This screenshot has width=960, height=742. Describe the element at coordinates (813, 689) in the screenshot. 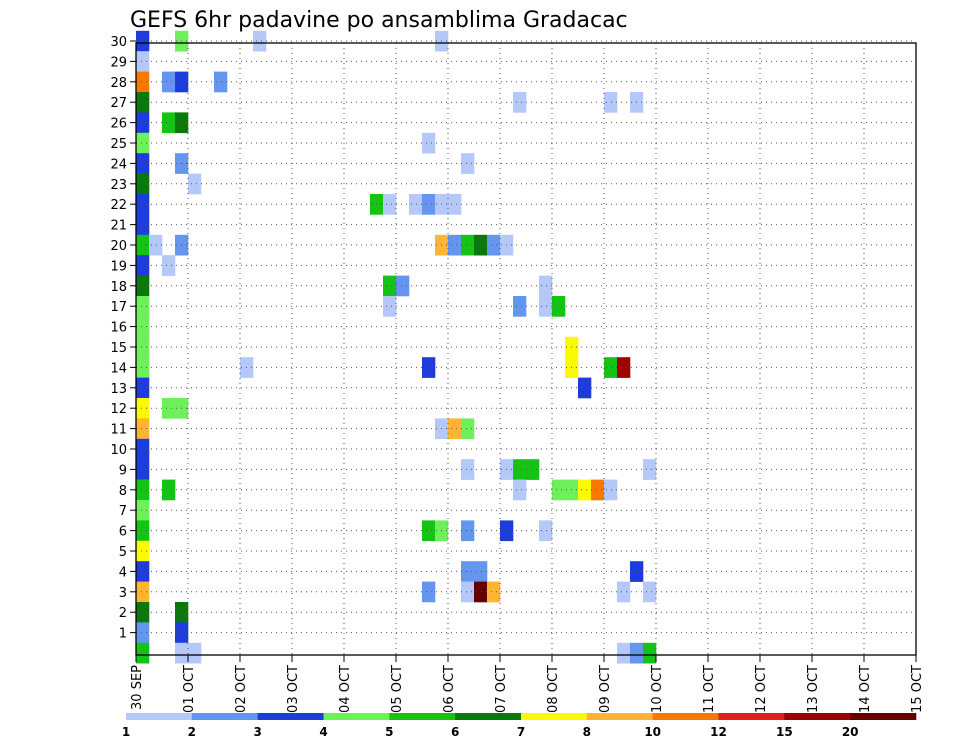

I see `x-tick-label: 13 OCT` at that location.